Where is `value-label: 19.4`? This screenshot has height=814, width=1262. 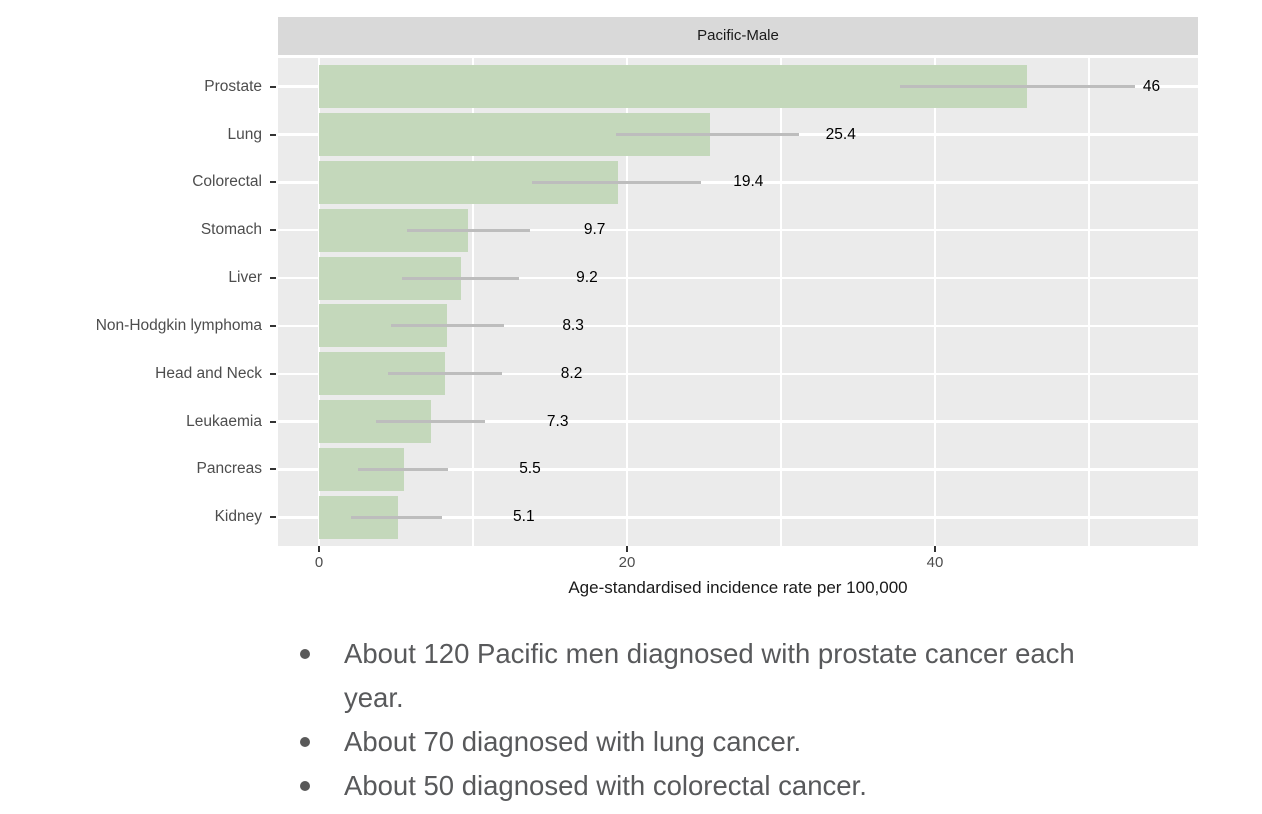
value-label: 19.4 is located at coordinates (748, 182).